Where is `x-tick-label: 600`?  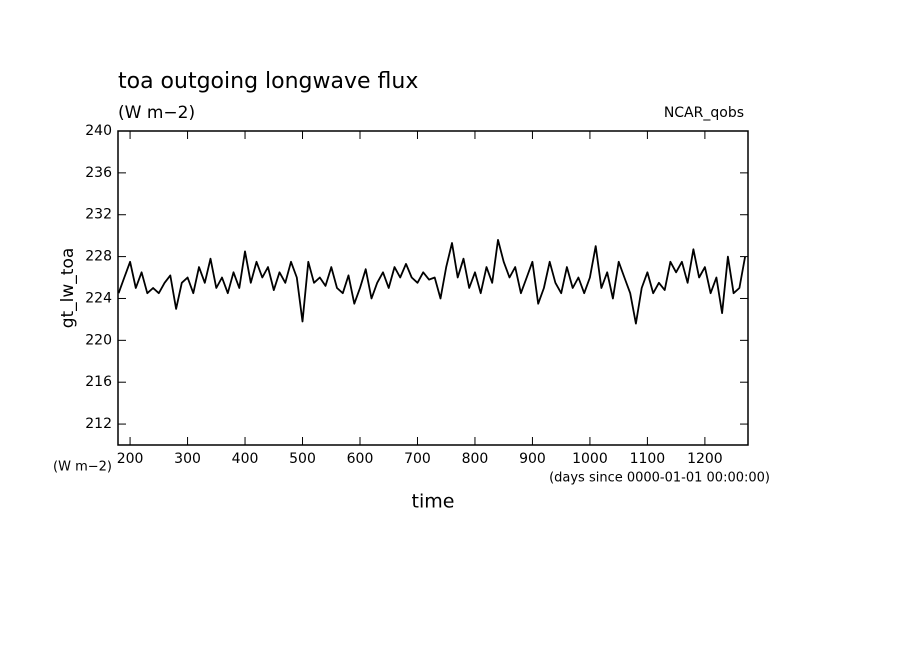
x-tick-label: 600 is located at coordinates (360, 459).